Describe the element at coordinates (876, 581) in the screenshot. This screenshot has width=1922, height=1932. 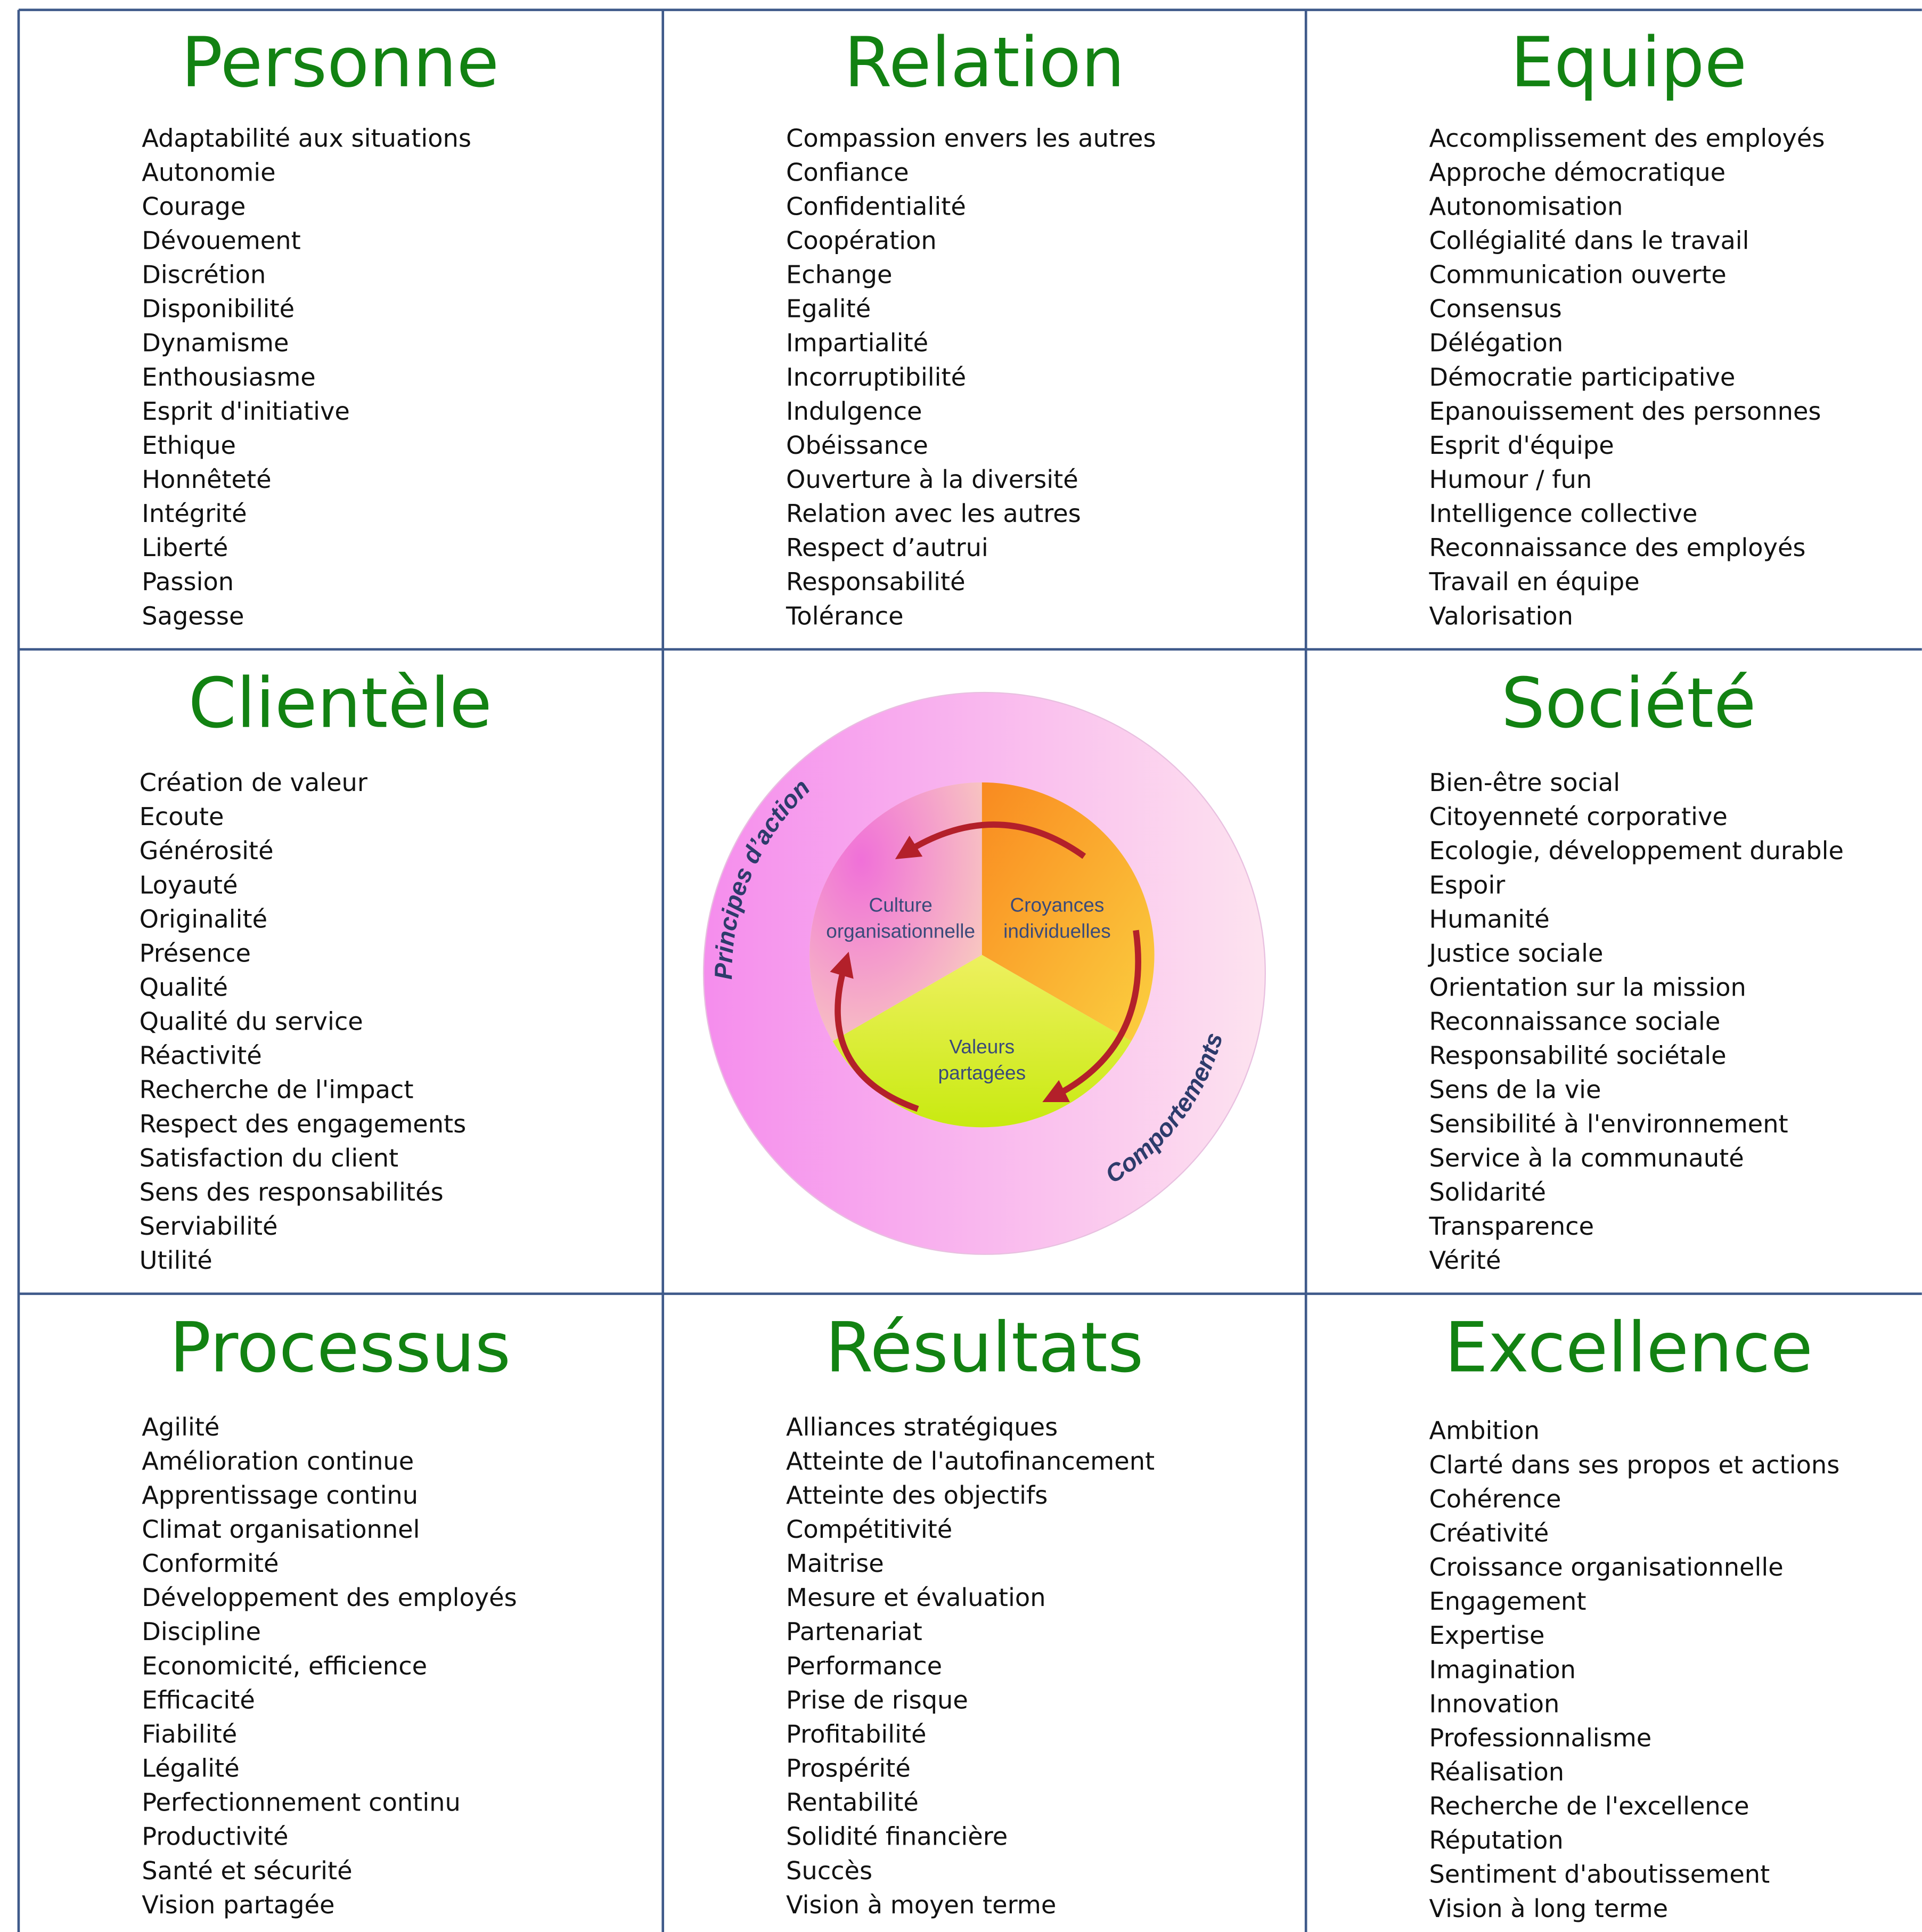
I see `value-item: Responsabilité` at that location.